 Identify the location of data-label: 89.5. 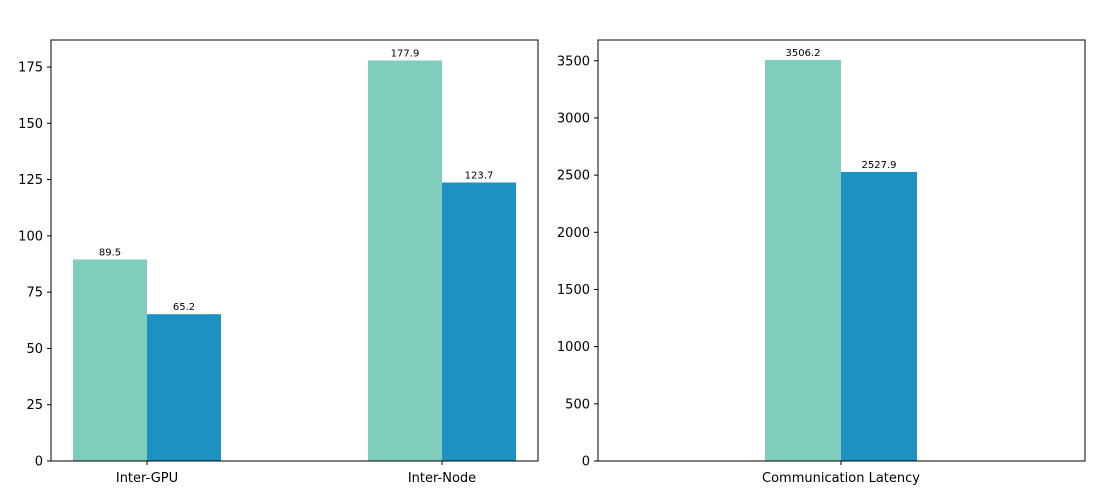
(110, 253).